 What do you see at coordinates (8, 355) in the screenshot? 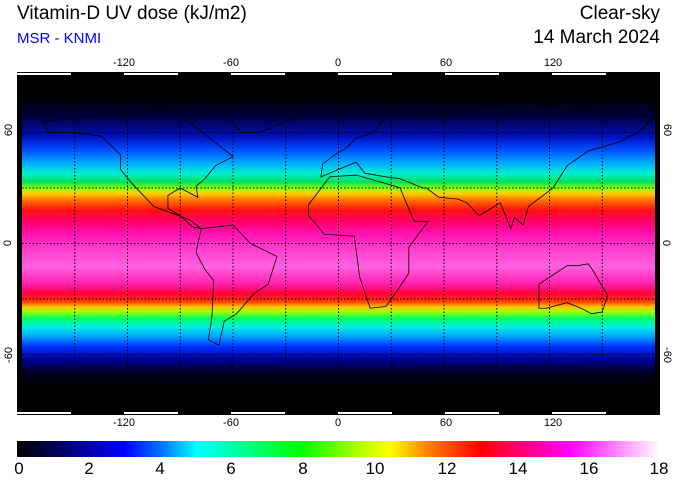
I see `lat-label-left: -60` at bounding box center [8, 355].